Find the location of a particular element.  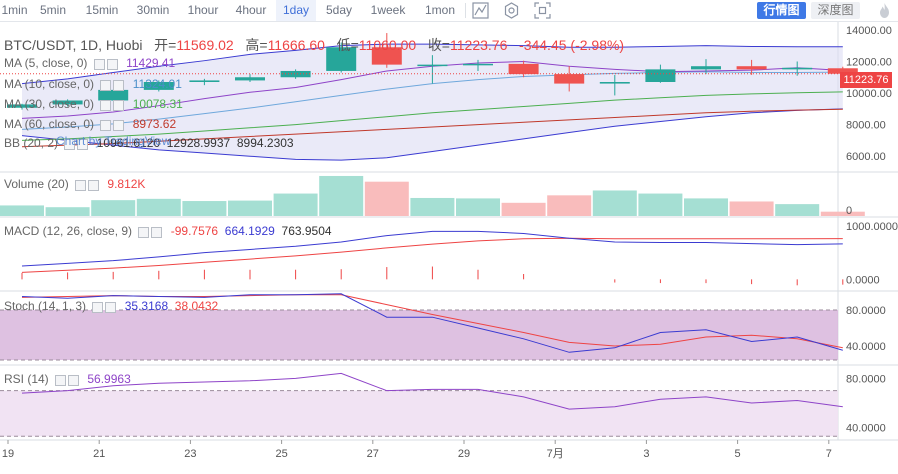

tf-1hour: 1hour is located at coordinates (203, 10).